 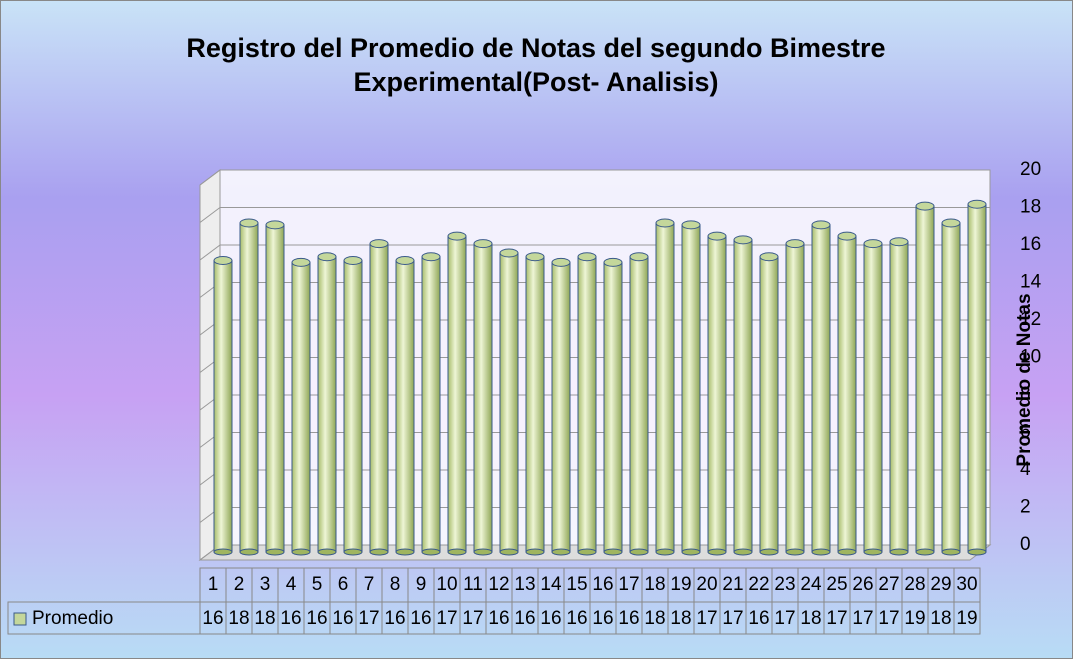 What do you see at coordinates (1025, 432) in the screenshot?
I see `y-tick-label: 6` at bounding box center [1025, 432].